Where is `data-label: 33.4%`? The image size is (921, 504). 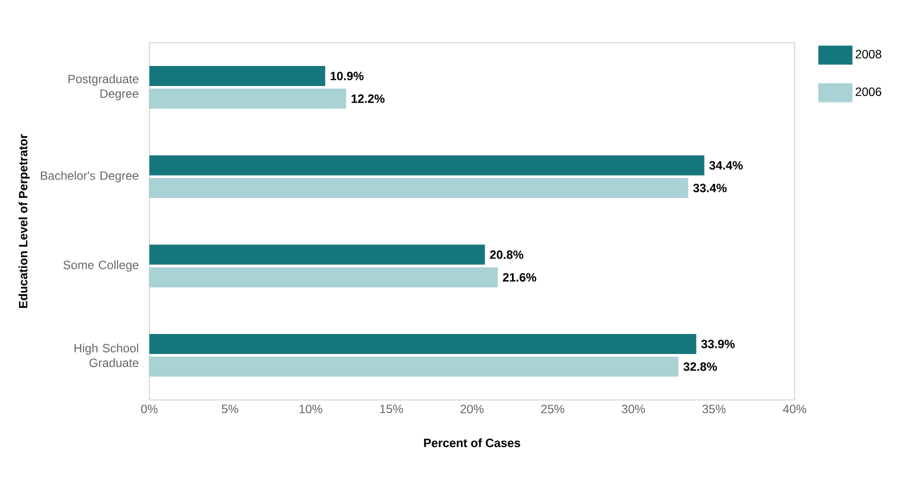
data-label: 33.4% is located at coordinates (710, 188).